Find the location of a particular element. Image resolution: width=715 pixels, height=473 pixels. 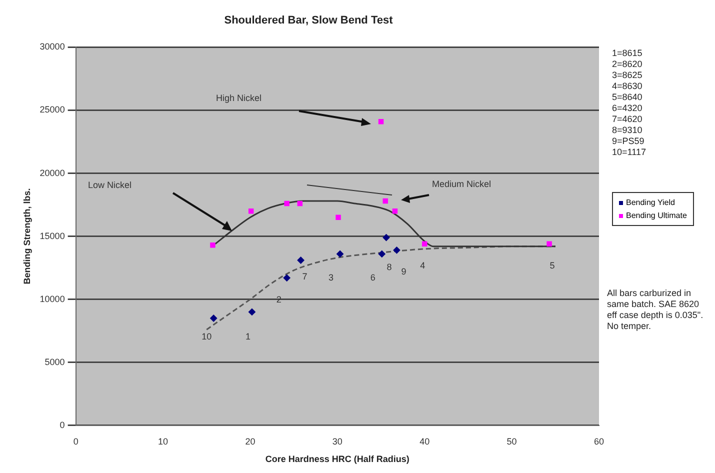

text: 1=8615 is located at coordinates (628, 53).